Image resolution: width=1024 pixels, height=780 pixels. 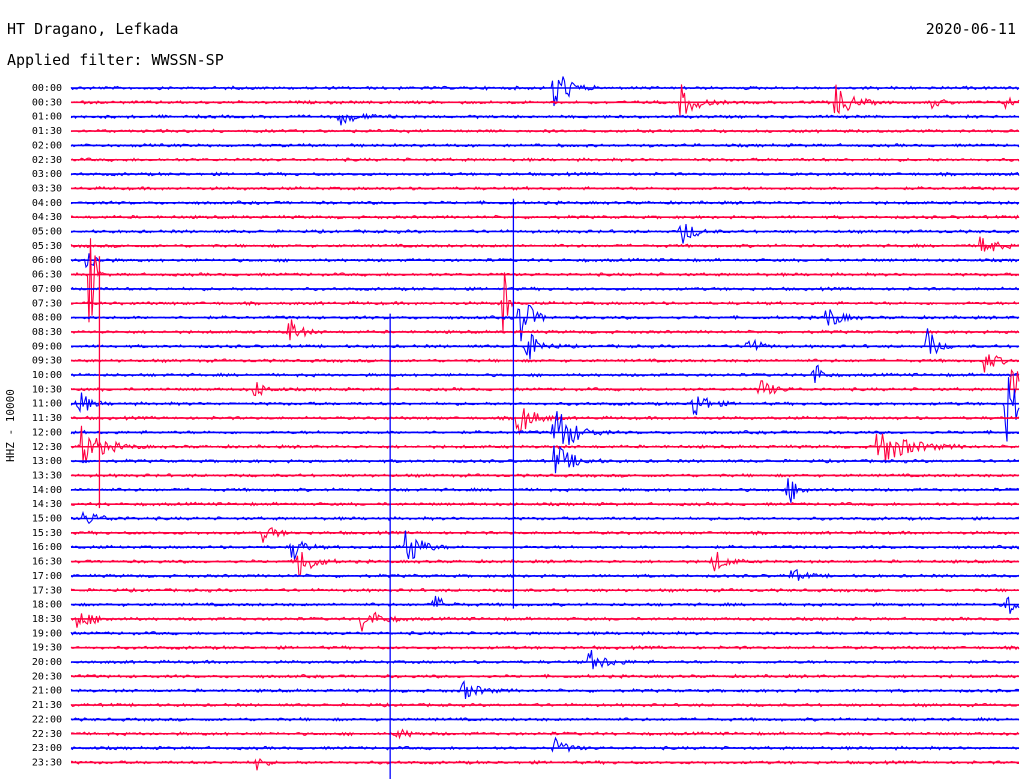 I want to click on time-tick-label: 23:00, so click(x=47, y=748).